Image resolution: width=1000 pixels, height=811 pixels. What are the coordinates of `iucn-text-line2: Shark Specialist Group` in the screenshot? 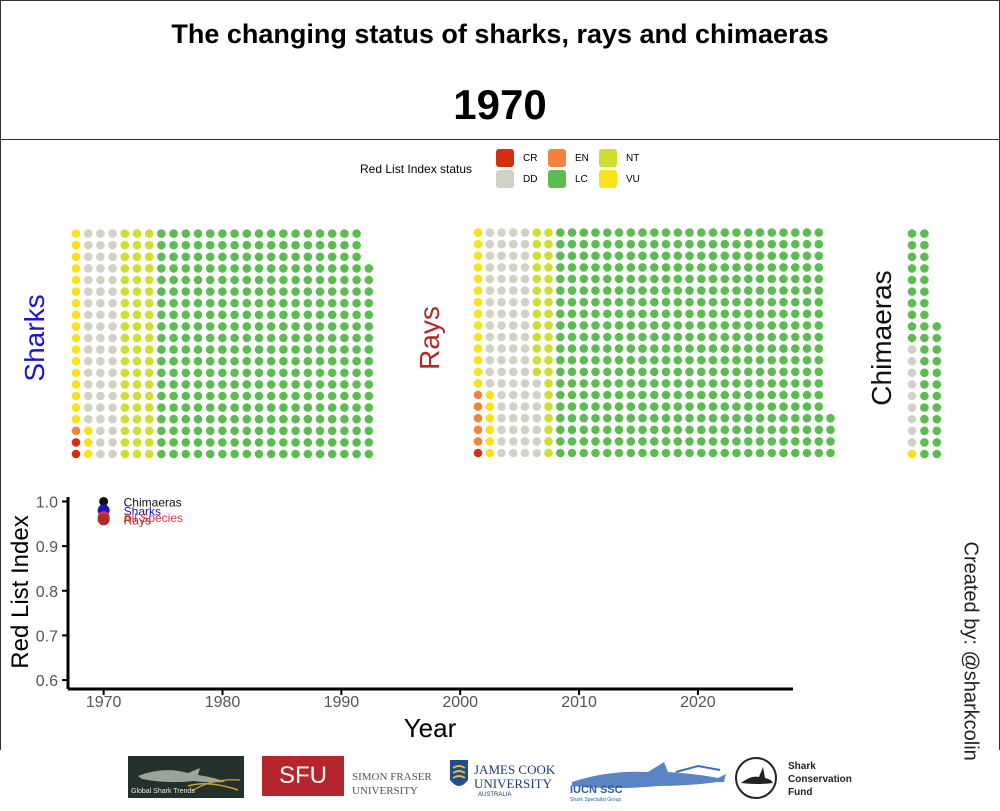 It's located at (596, 800).